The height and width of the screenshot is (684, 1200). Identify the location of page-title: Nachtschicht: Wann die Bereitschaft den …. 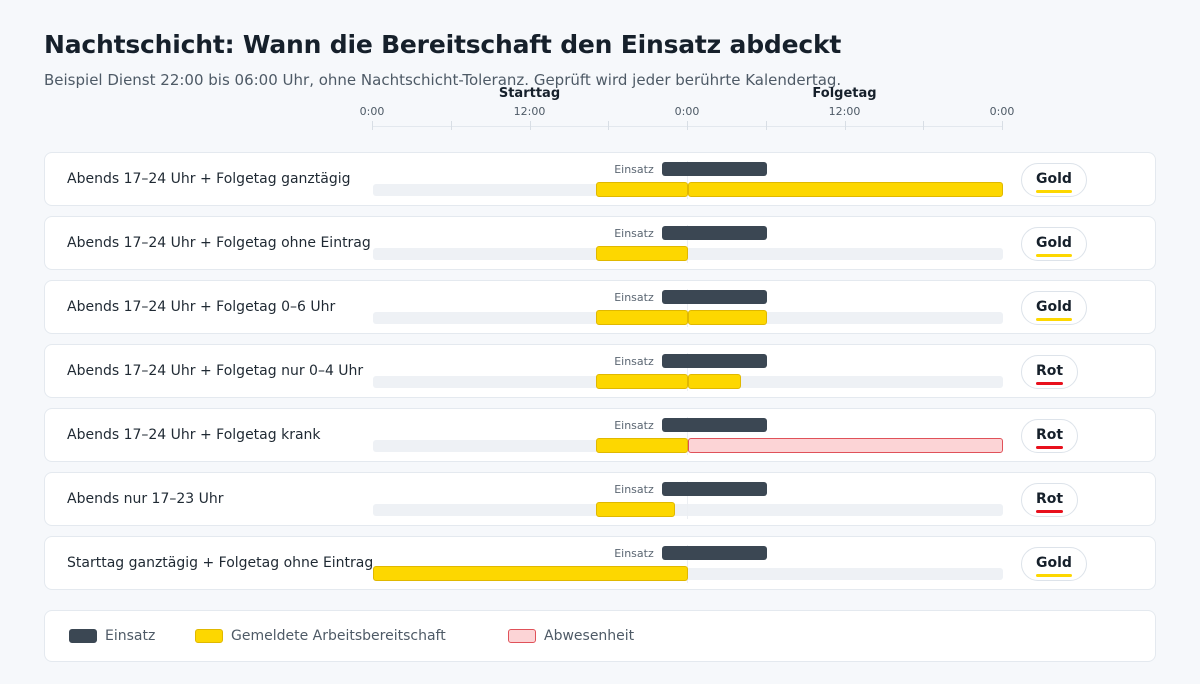
(443, 44).